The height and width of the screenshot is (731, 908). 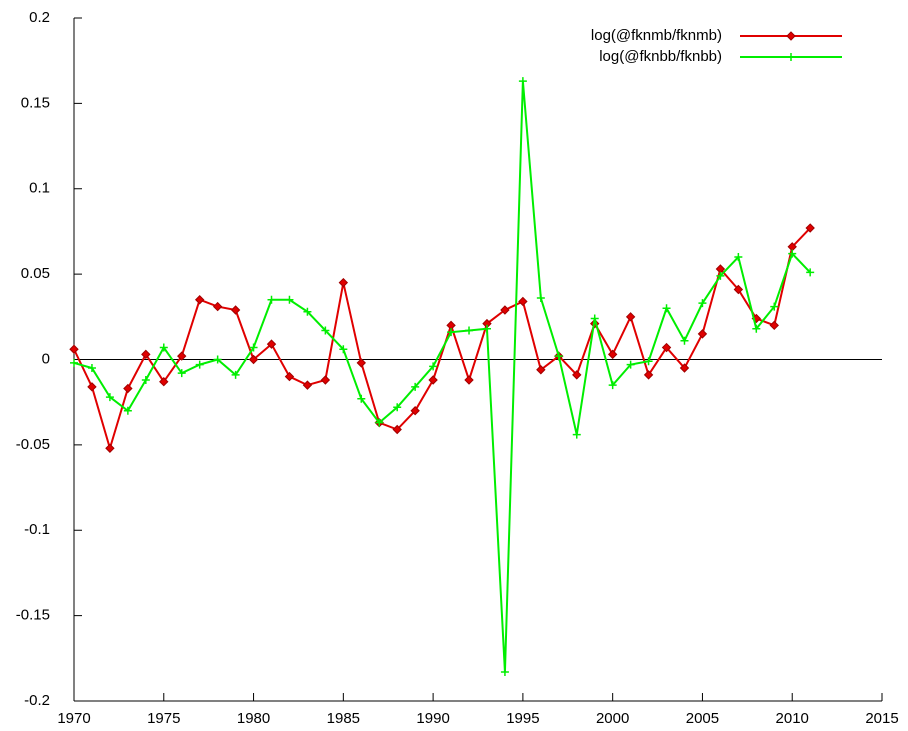 What do you see at coordinates (46, 358) in the screenshot?
I see `y-tick-label: 0` at bounding box center [46, 358].